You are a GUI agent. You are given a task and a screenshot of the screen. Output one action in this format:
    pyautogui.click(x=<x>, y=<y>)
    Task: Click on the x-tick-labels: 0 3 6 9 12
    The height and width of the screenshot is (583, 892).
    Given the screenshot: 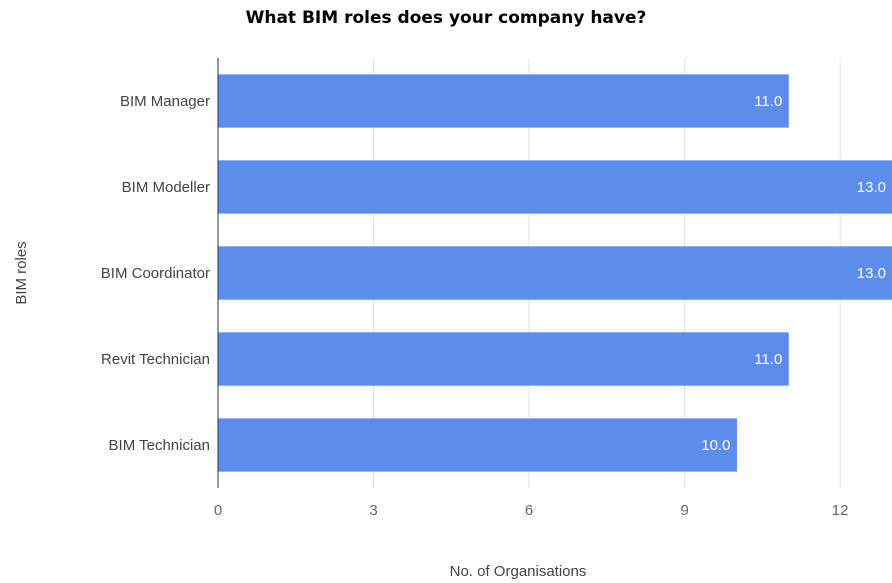 What is the action you would take?
    pyautogui.click(x=531, y=510)
    